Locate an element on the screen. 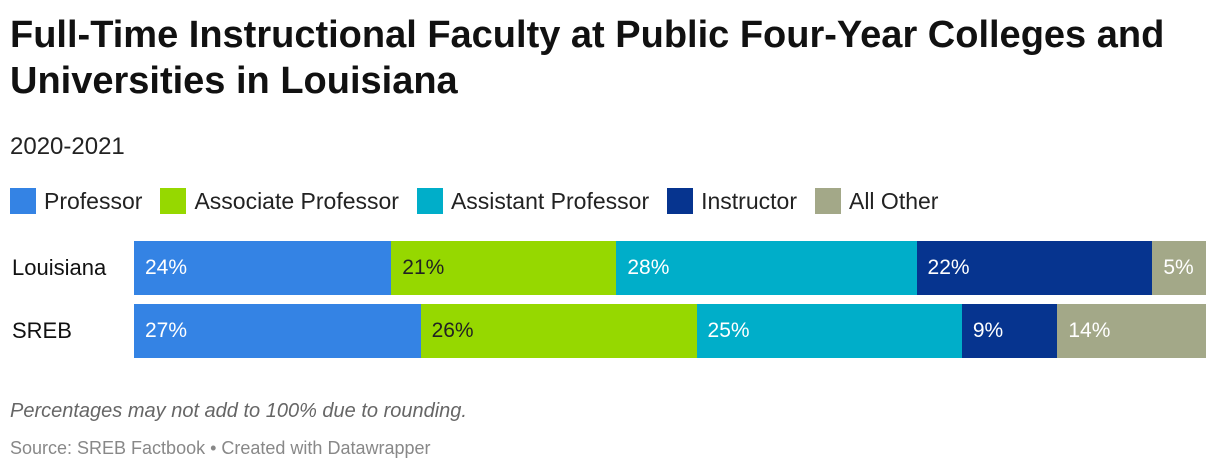  legend-item-assistant-professor: Assistant Professor is located at coordinates (533, 201).